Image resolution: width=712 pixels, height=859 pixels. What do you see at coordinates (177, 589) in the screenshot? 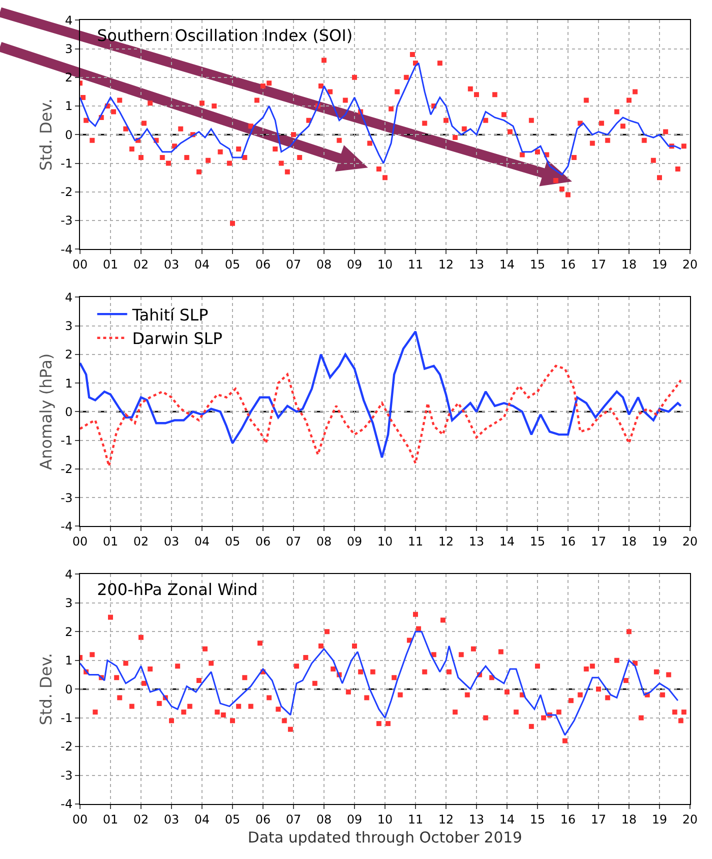
I see `chart-title: 200-hPa Zonal Wind` at bounding box center [177, 589].